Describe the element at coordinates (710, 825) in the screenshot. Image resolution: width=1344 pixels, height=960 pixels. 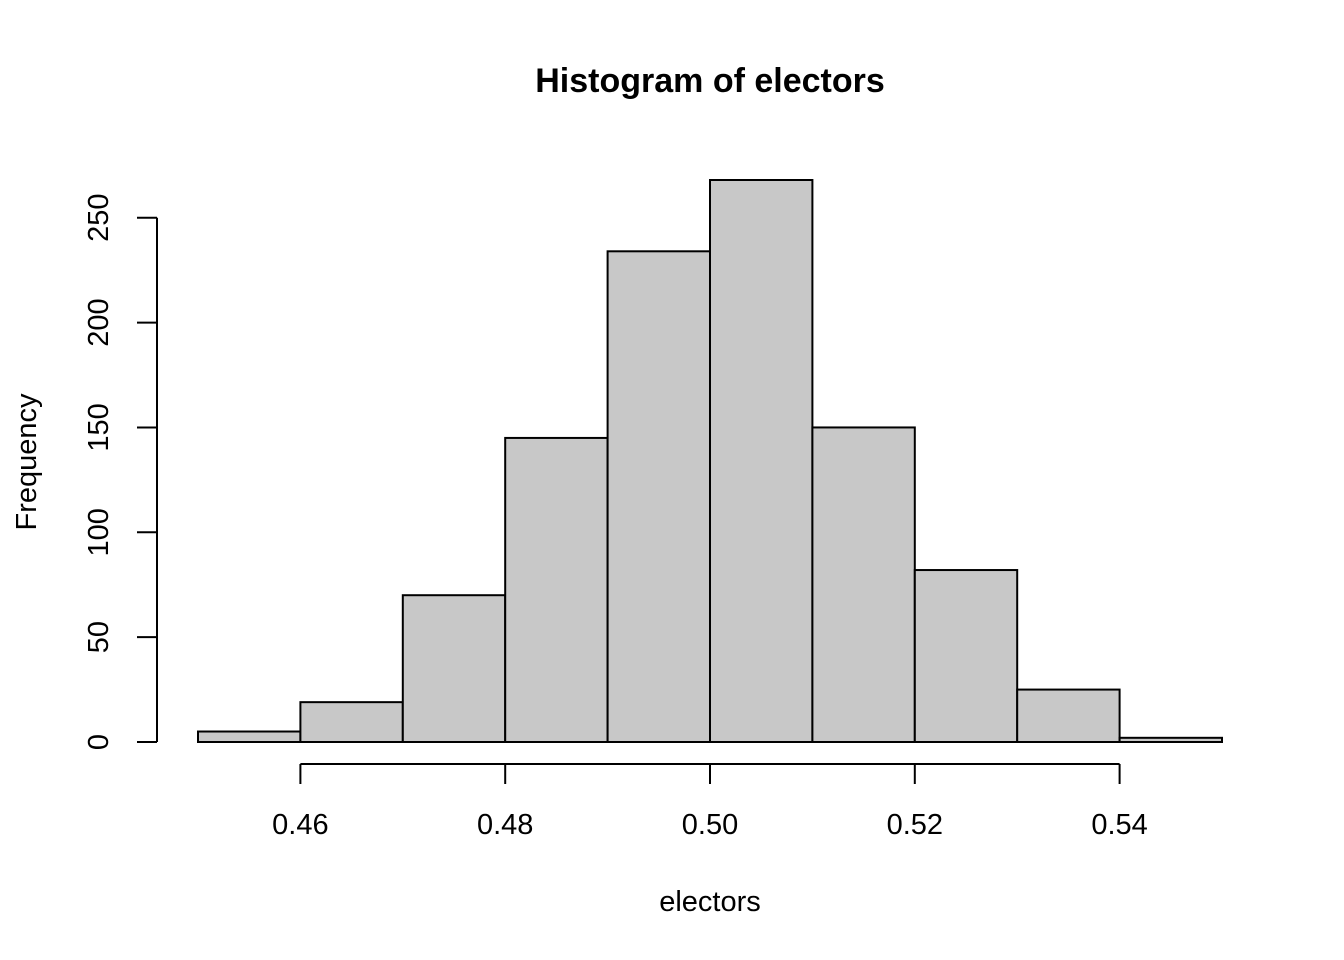
I see `x-tick-label: 0.50` at that location.